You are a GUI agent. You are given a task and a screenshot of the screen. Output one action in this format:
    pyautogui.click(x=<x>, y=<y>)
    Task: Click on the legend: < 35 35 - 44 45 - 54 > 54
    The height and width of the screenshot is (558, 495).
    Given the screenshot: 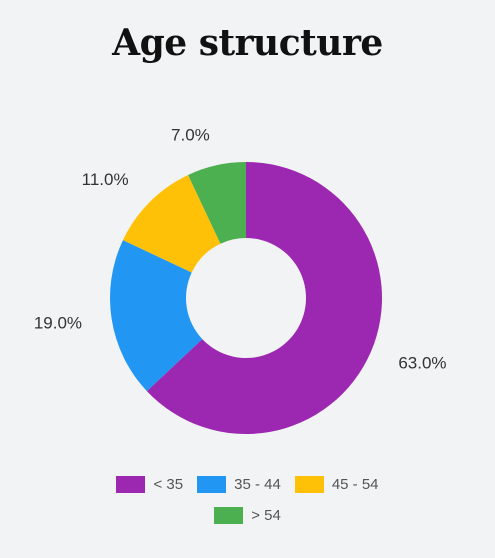 What is the action you would take?
    pyautogui.click(x=247, y=507)
    